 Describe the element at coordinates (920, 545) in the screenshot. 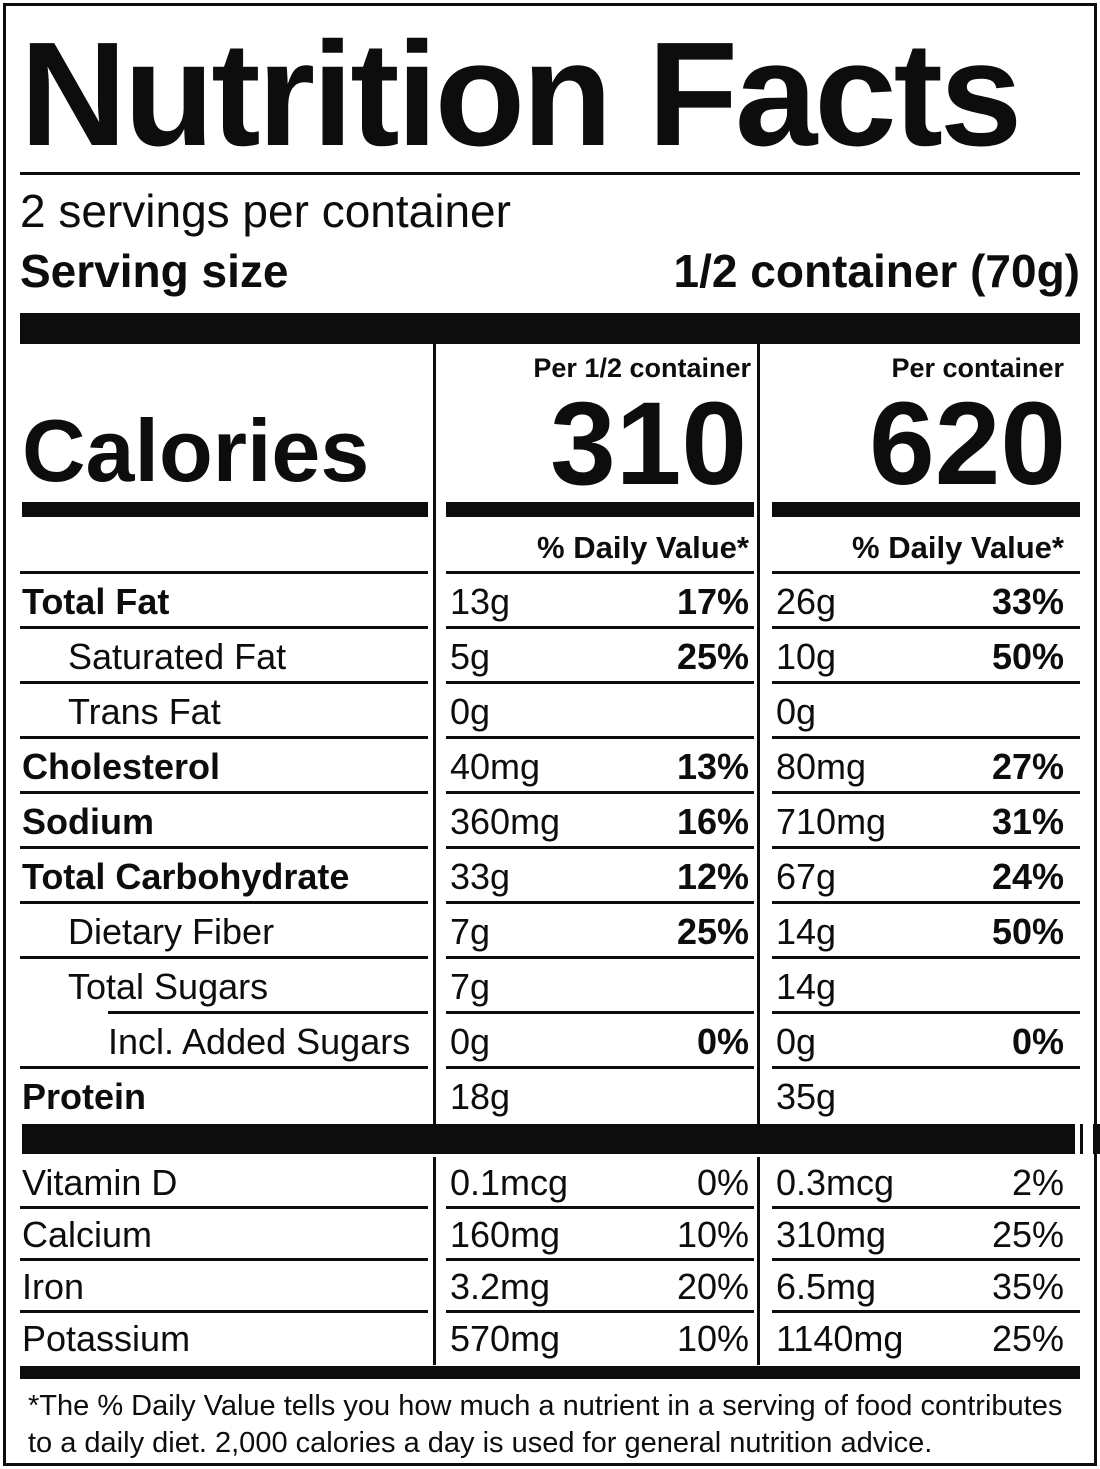

I see `daily-value-header-full: % Daily Value*` at that location.